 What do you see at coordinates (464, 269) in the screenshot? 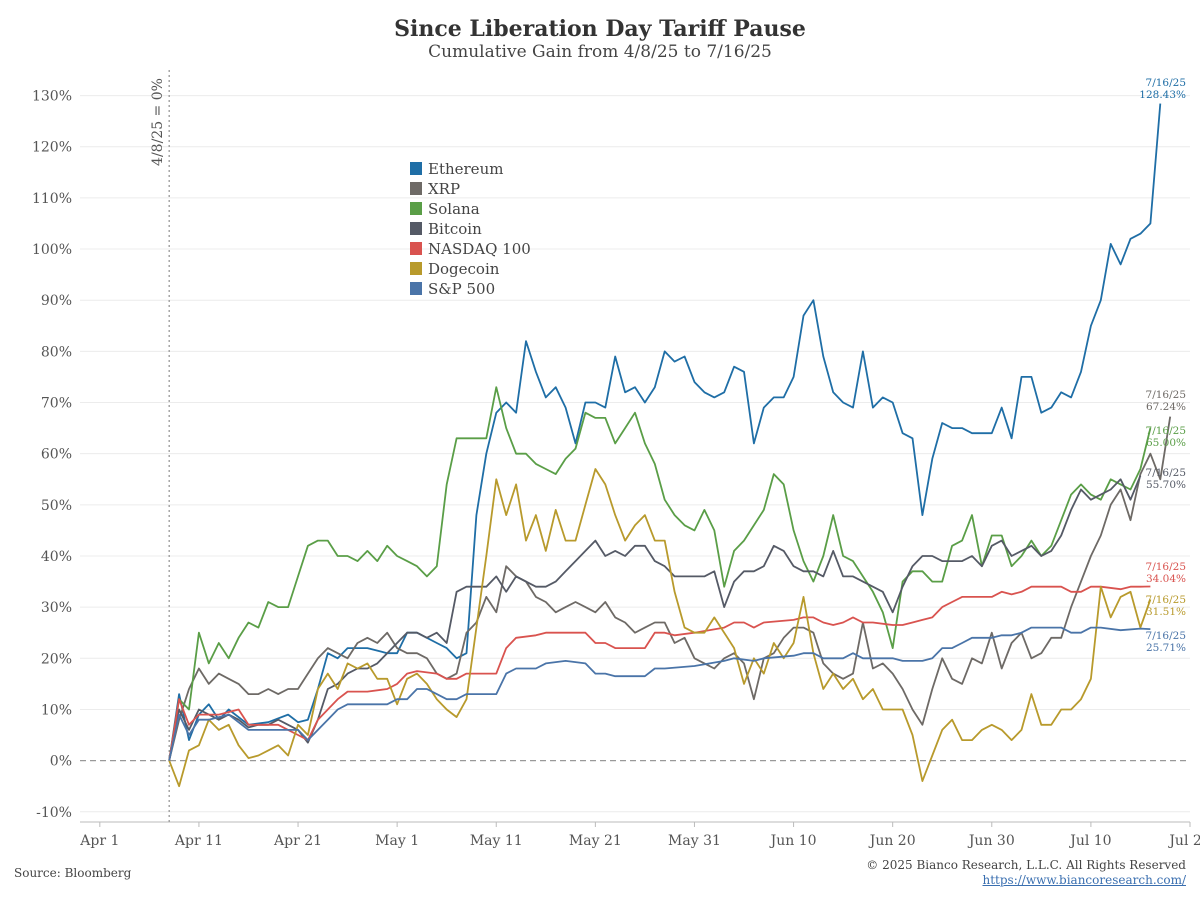
I see `legend-label: Dogecoin` at bounding box center [464, 269].